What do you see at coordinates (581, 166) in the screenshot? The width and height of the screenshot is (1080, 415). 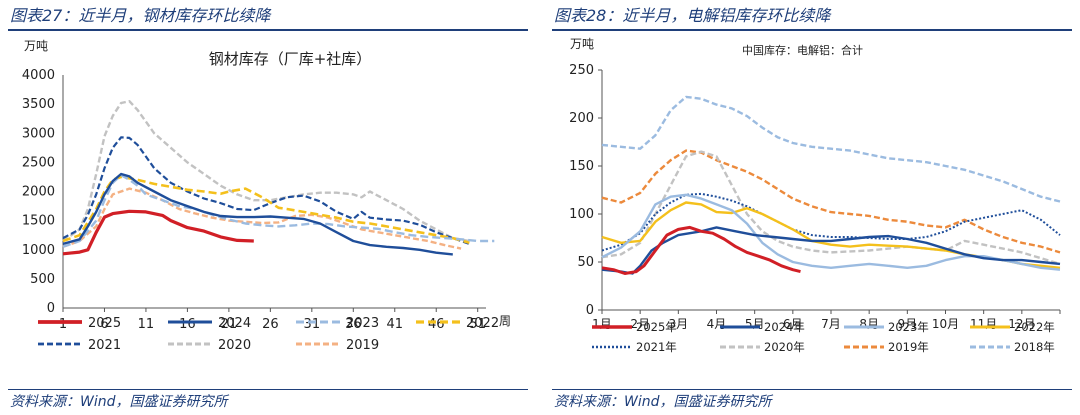 I see `y-tick-label: 150` at bounding box center [581, 166].